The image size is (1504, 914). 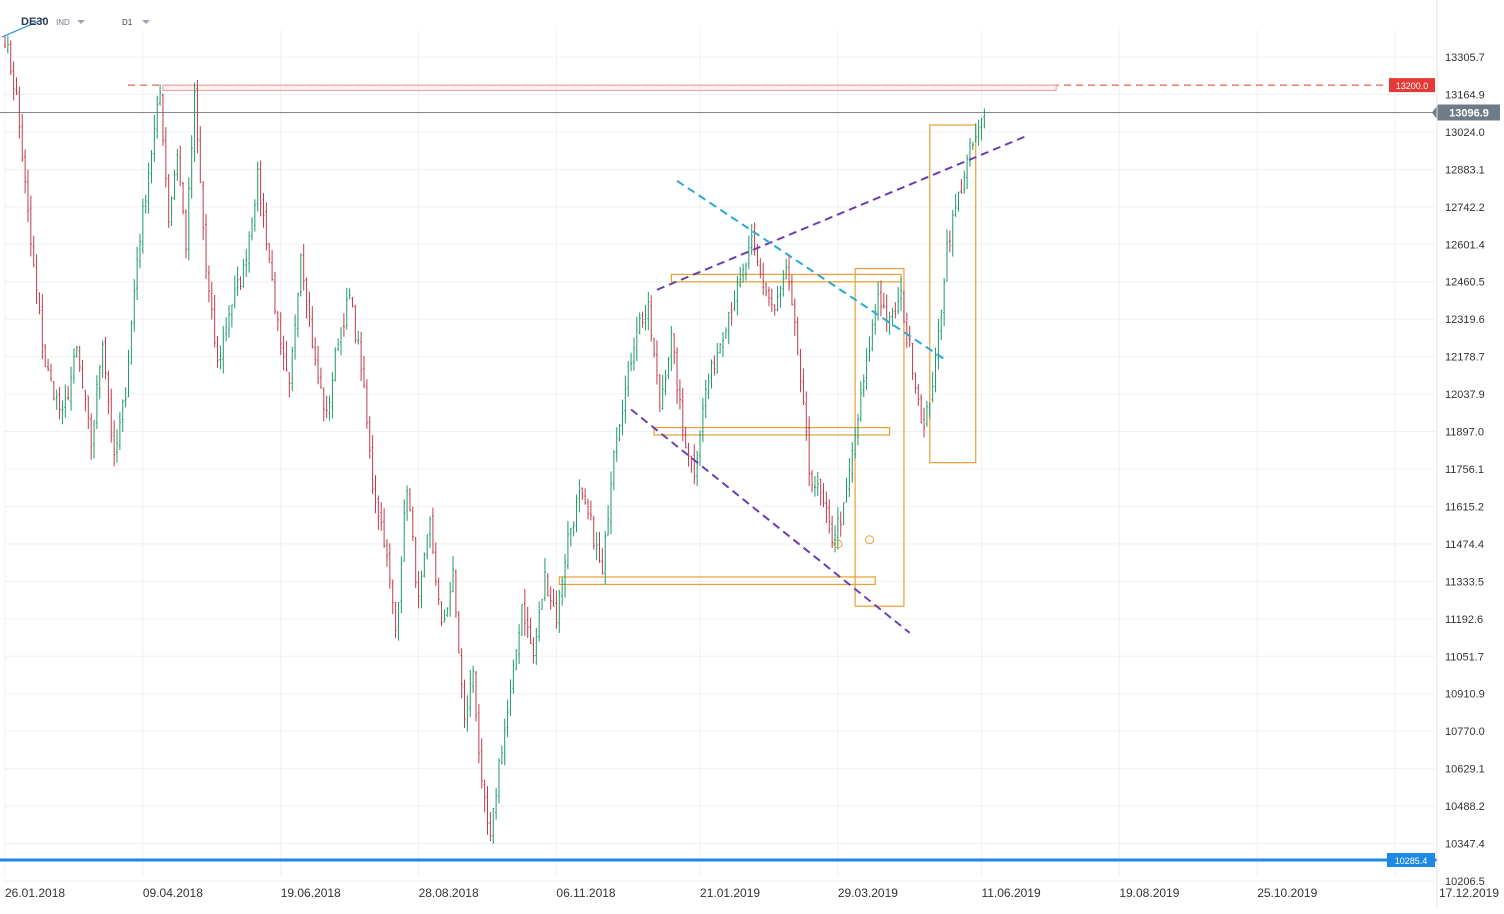 What do you see at coordinates (730, 893) in the screenshot?
I see `x-tick-label: 21.01.2019` at bounding box center [730, 893].